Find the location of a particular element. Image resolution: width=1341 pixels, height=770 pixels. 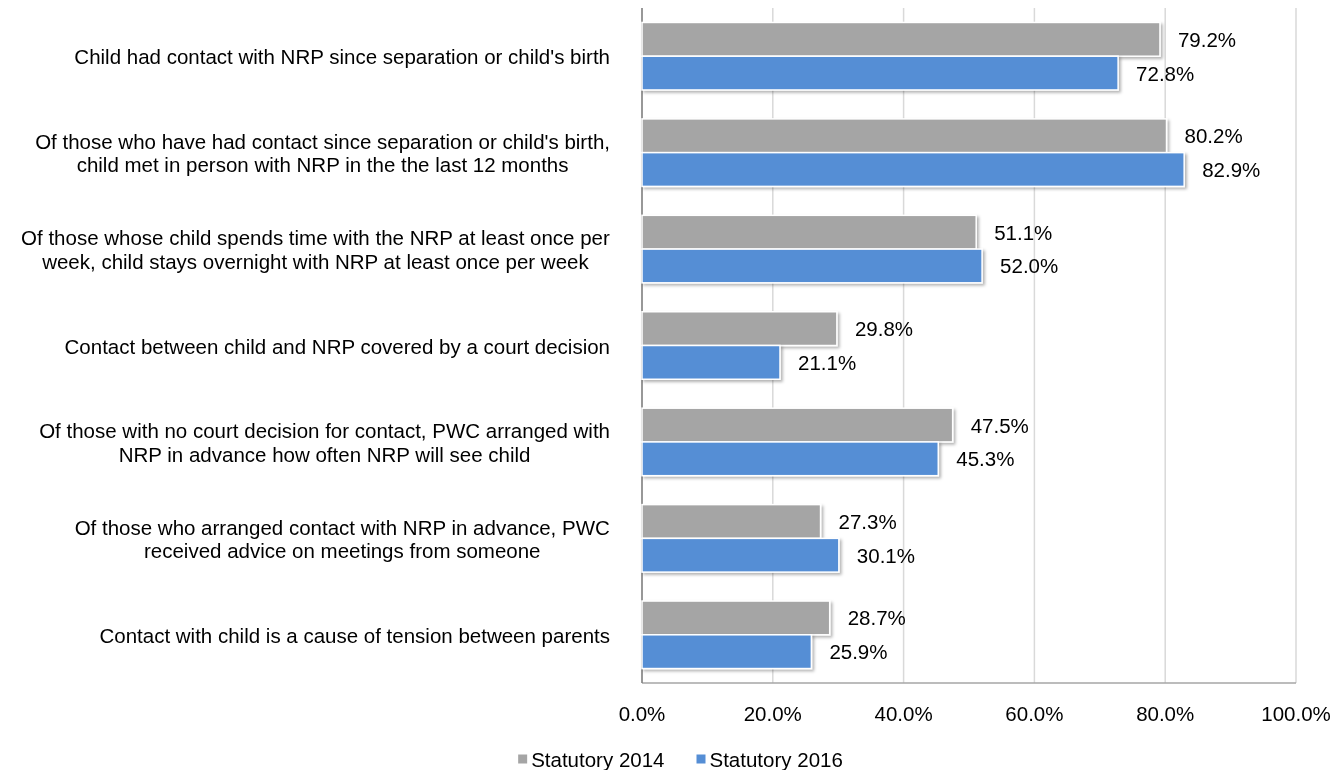

data-label: 47.5% is located at coordinates (999, 425).